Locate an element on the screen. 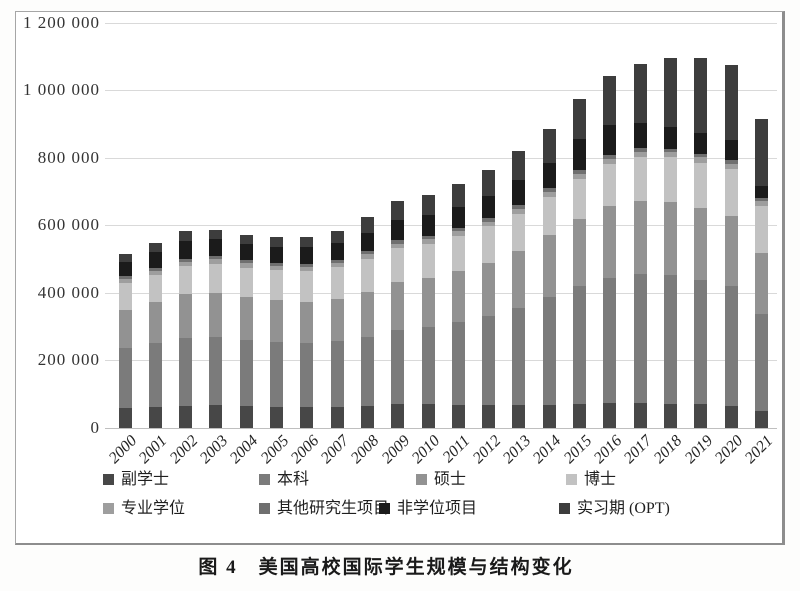 The width and height of the screenshot is (800, 591). bar-segment-2003-非学位项目 is located at coordinates (216, 248).